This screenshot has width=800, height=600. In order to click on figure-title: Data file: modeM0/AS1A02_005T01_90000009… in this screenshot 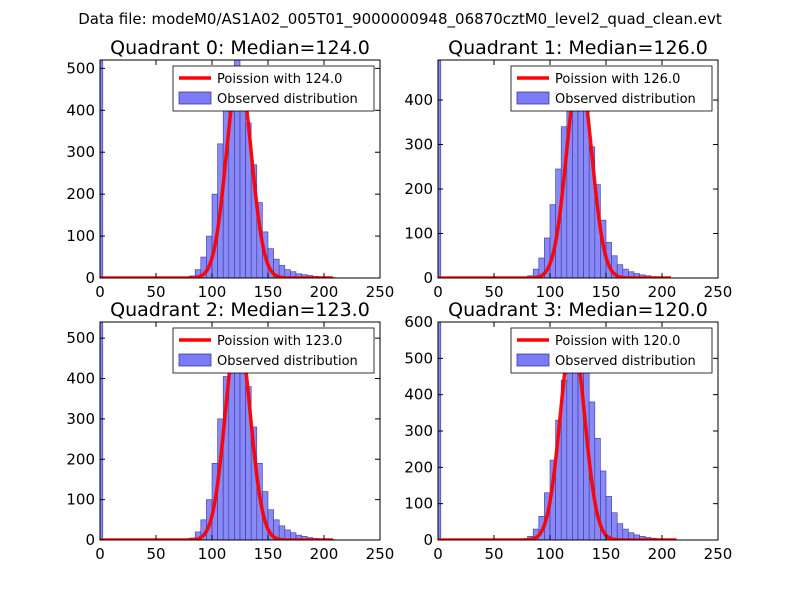, I will do `click(400, 19)`.